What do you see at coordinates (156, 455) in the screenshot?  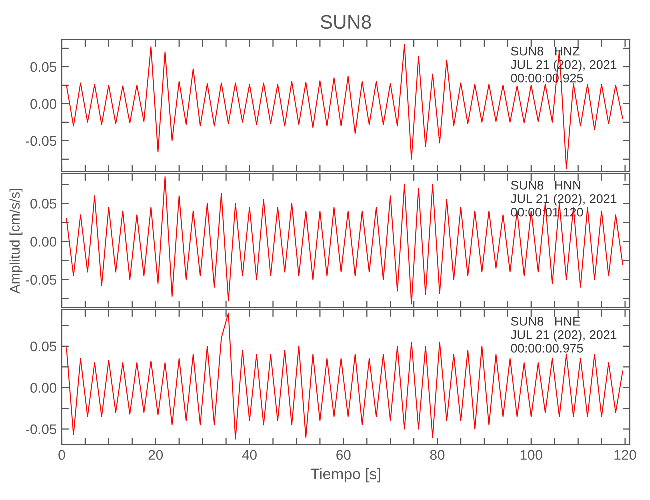 I see `x-tick-label: 20` at bounding box center [156, 455].